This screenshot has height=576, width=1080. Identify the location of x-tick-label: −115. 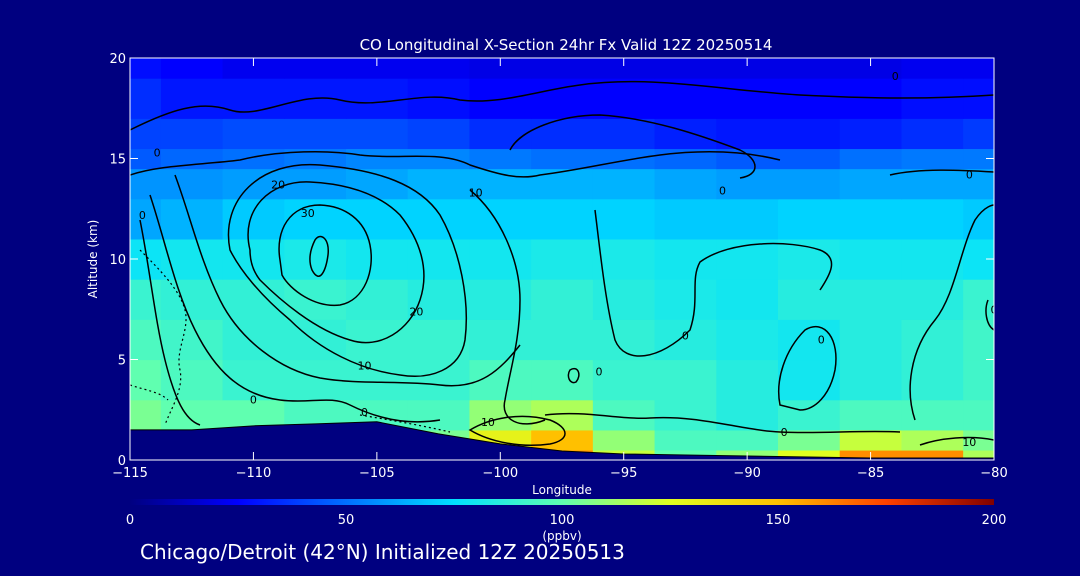
(130, 473).